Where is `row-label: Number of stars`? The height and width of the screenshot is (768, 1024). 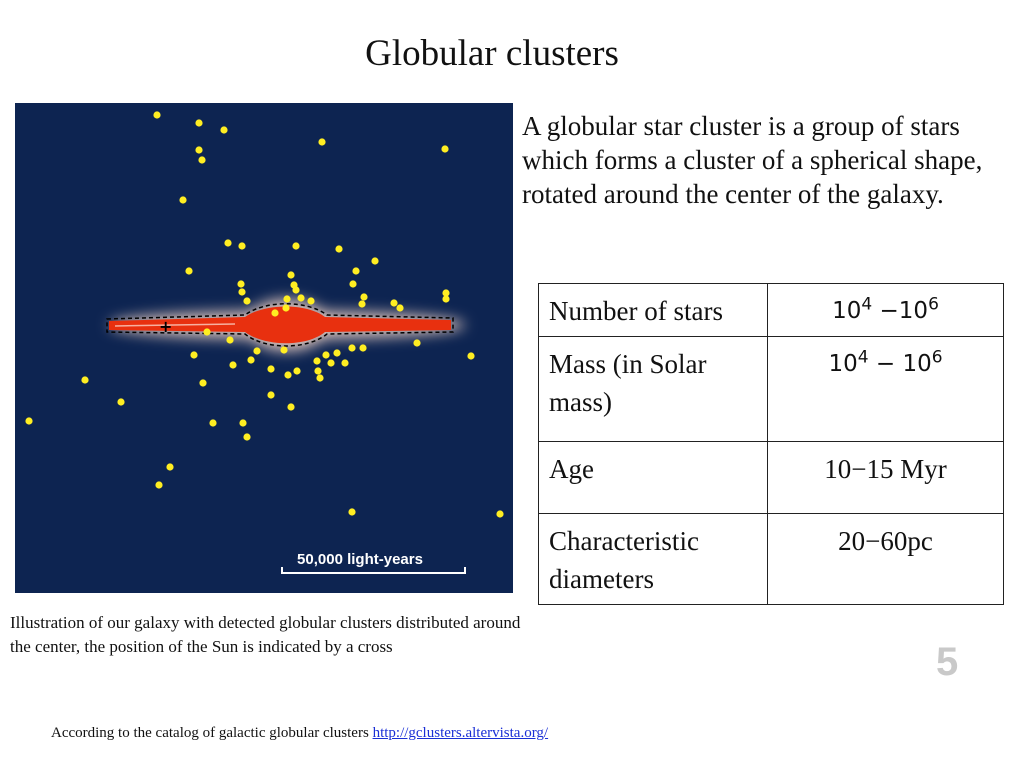
row-label: Number of stars is located at coordinates (653, 310).